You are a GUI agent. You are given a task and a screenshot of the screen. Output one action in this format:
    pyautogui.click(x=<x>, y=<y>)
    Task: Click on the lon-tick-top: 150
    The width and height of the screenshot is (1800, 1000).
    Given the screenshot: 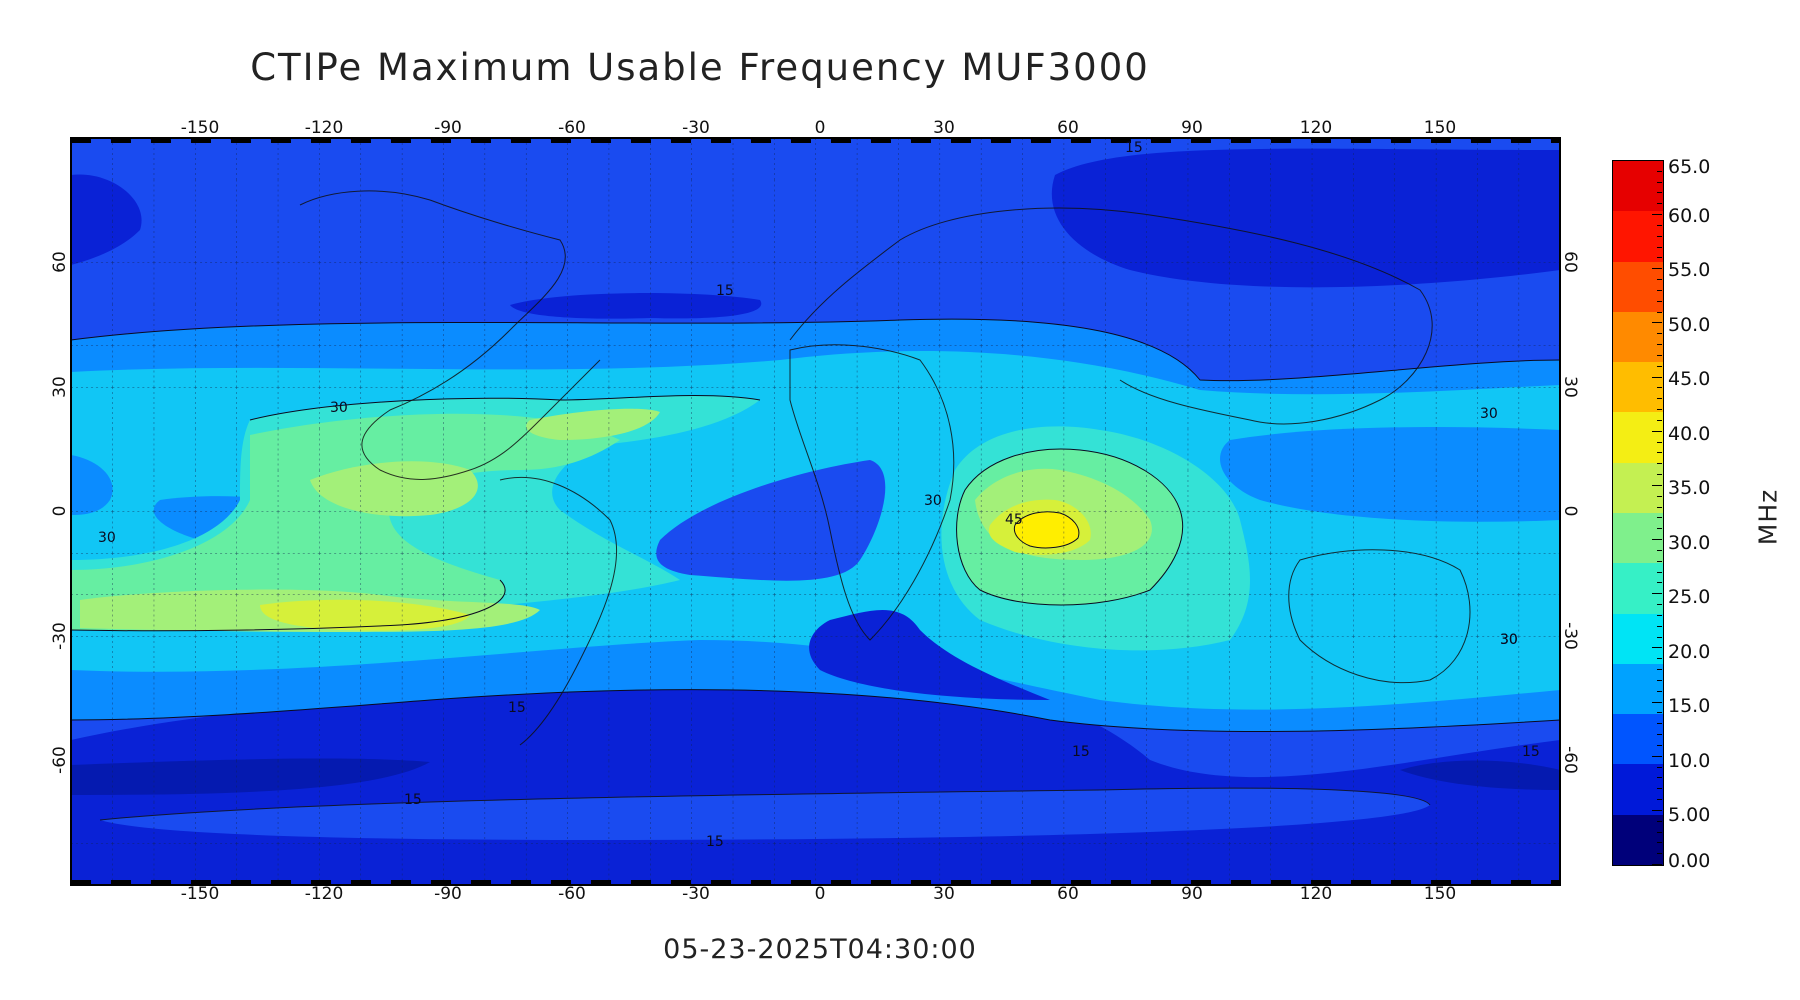 What is the action you would take?
    pyautogui.click(x=1440, y=128)
    